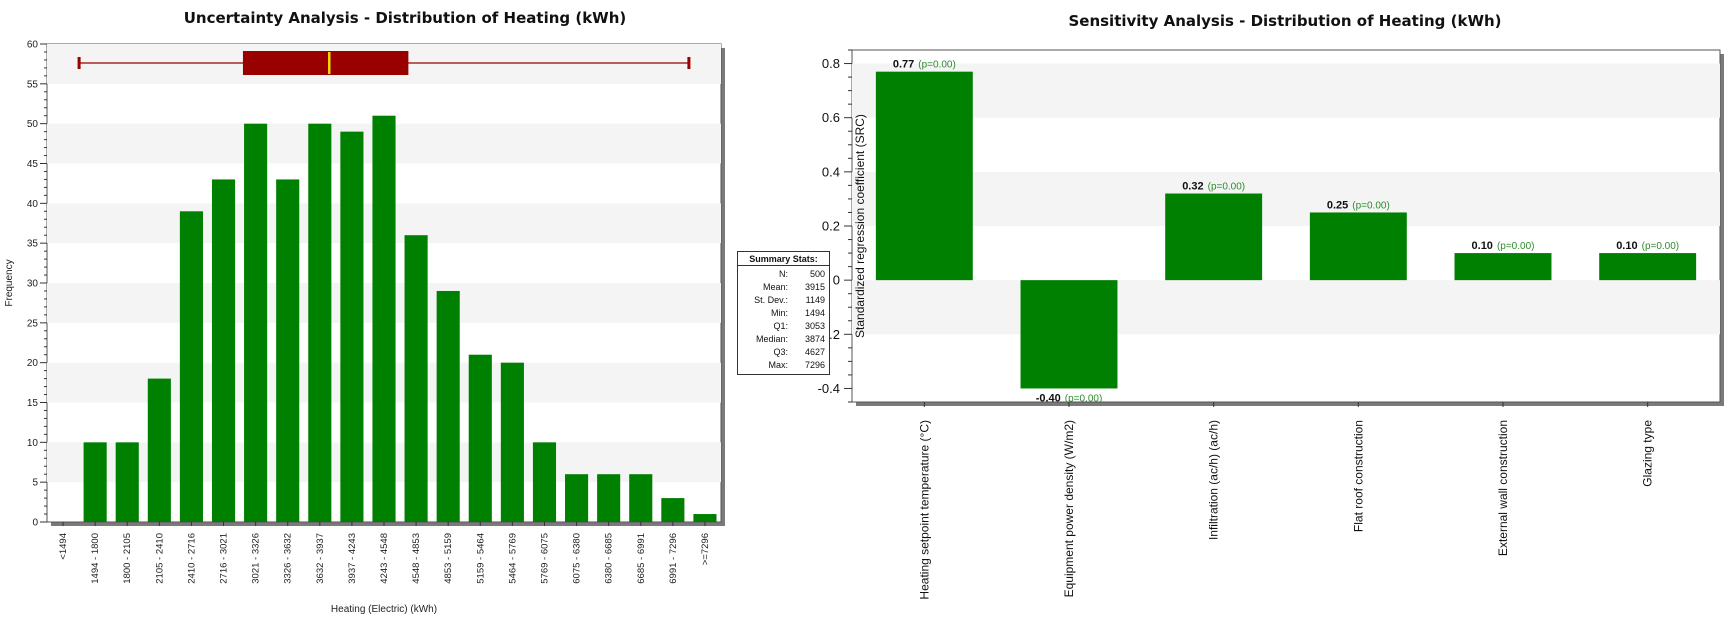  What do you see at coordinates (1358, 205) in the screenshot?
I see `sensitivity-value-label: 0.25 (p=0.00)` at bounding box center [1358, 205].